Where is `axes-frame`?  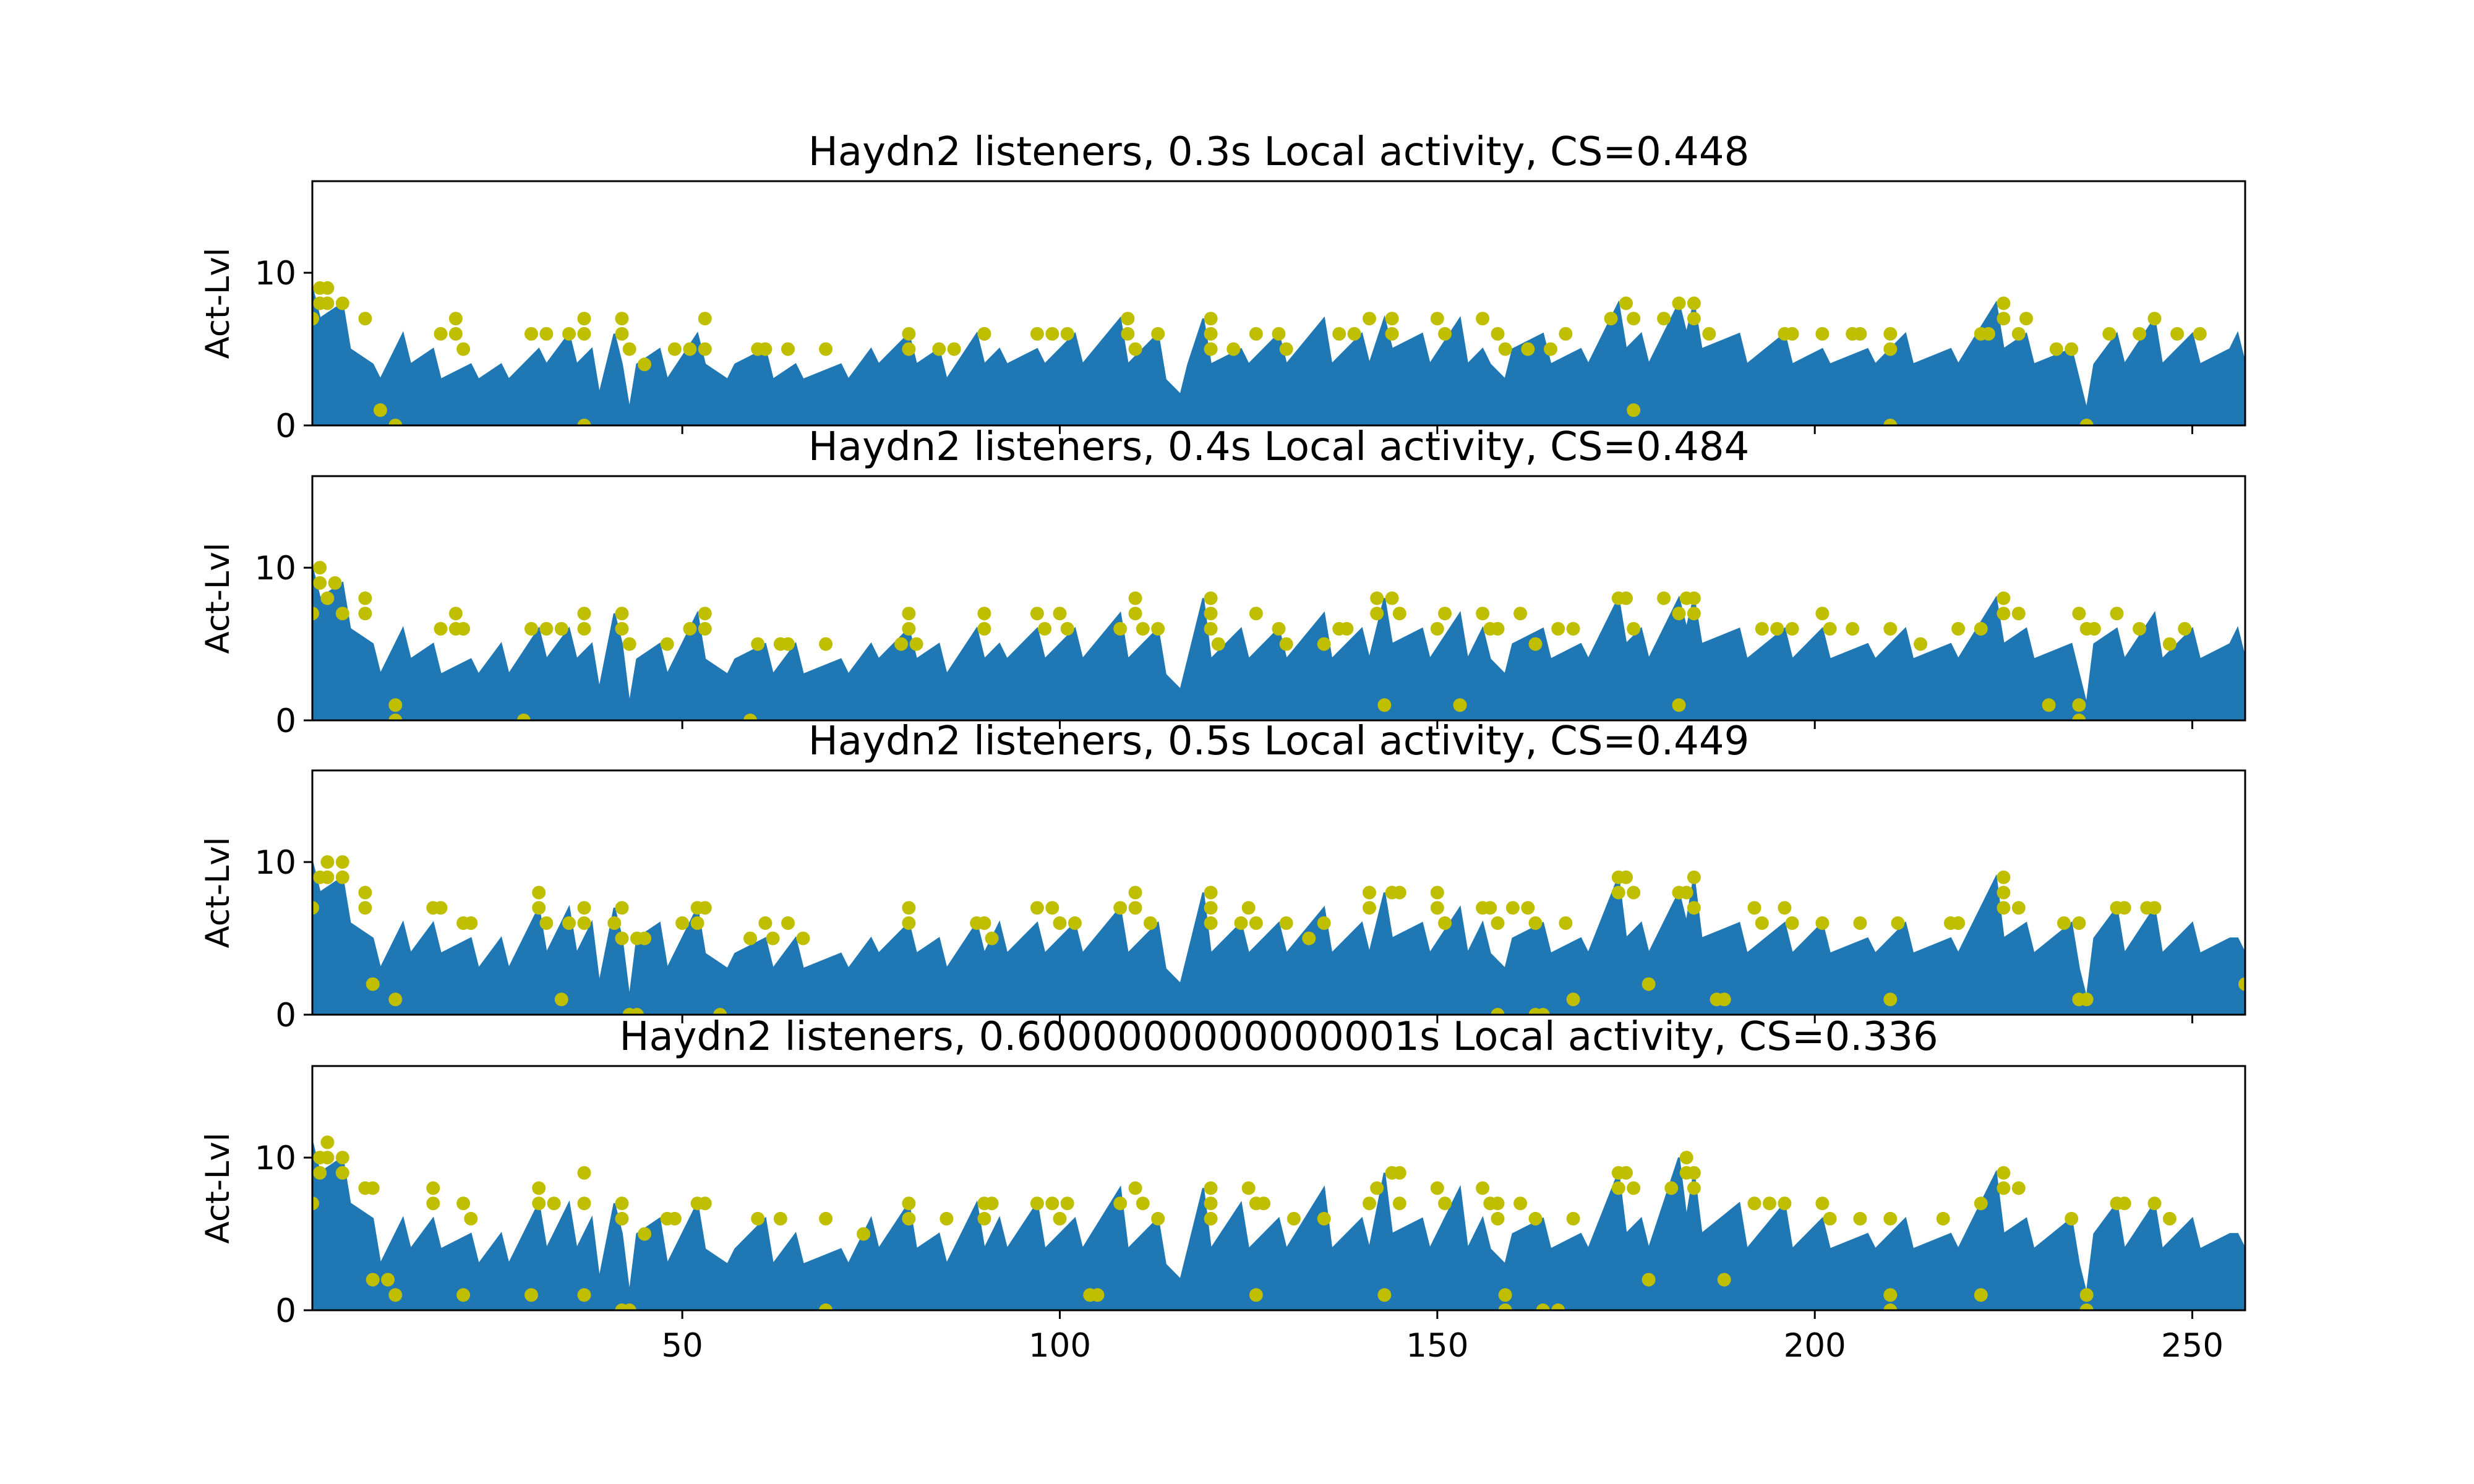
axes-frame is located at coordinates (1278, 598).